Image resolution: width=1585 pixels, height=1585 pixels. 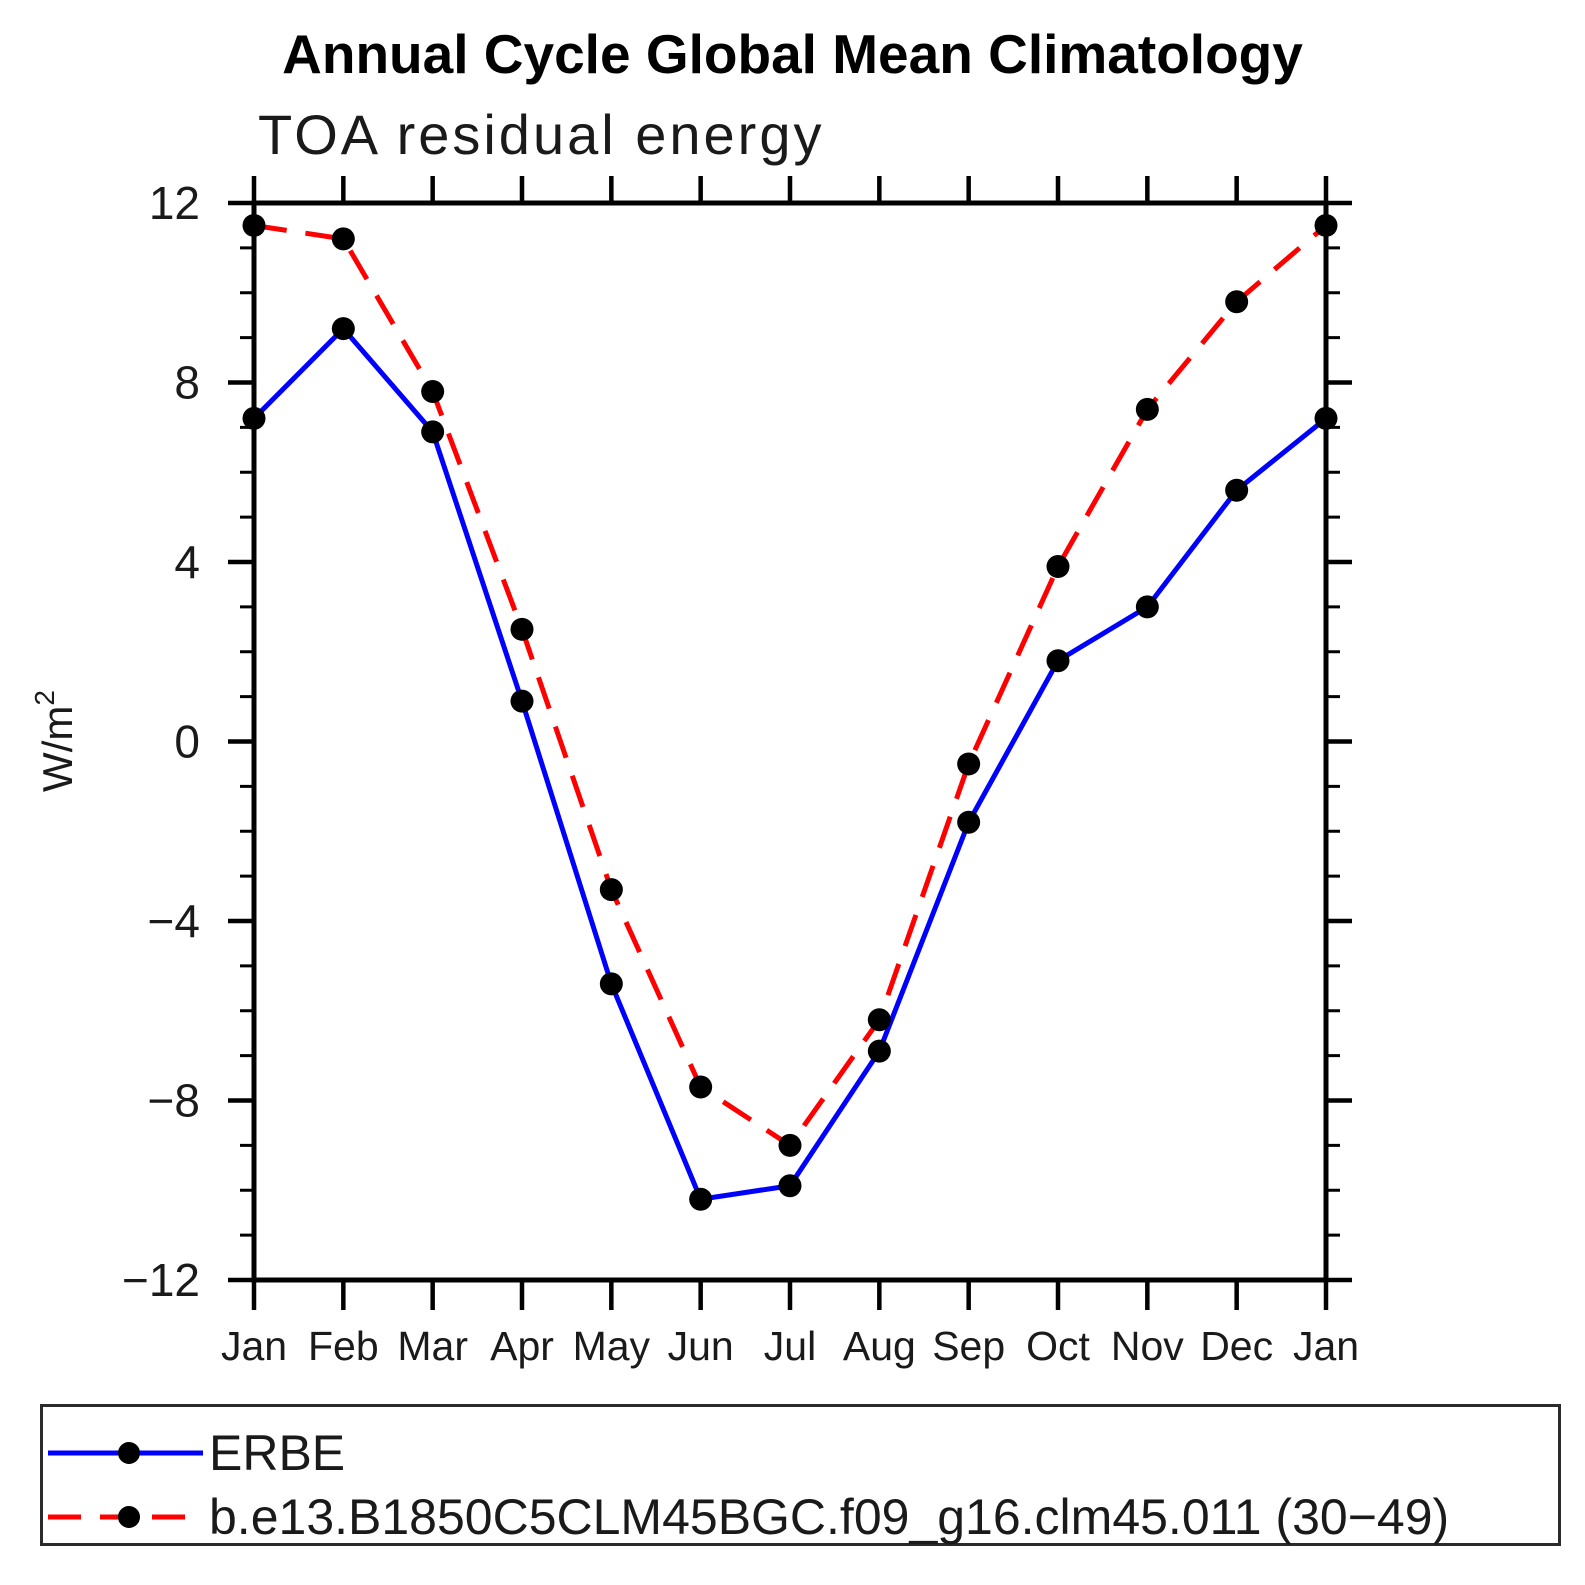 What do you see at coordinates (277, 1453) in the screenshot?
I see `legend-label-erbe: ERBE` at bounding box center [277, 1453].